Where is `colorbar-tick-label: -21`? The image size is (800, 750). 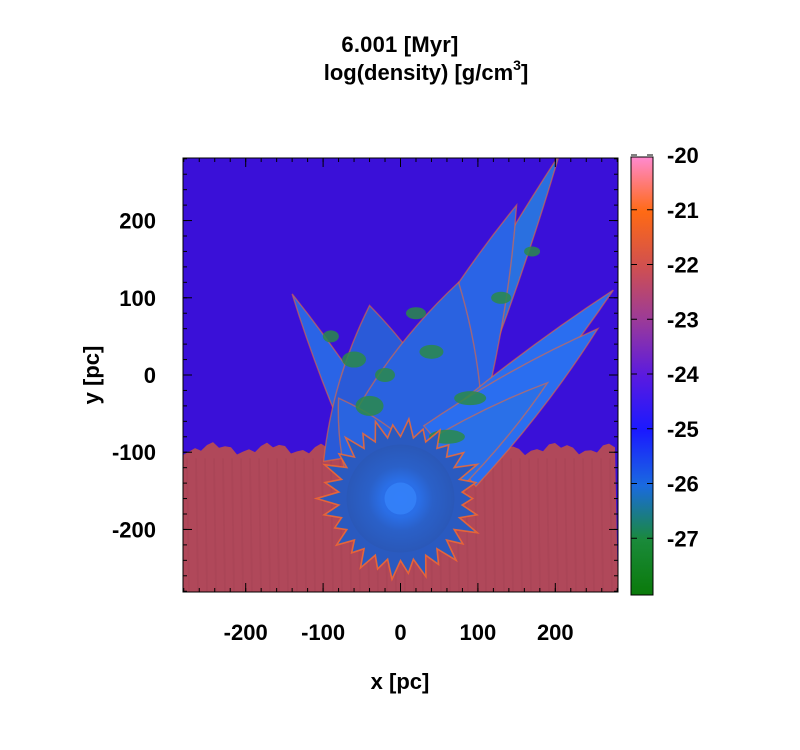 colorbar-tick-label: -21 is located at coordinates (683, 210).